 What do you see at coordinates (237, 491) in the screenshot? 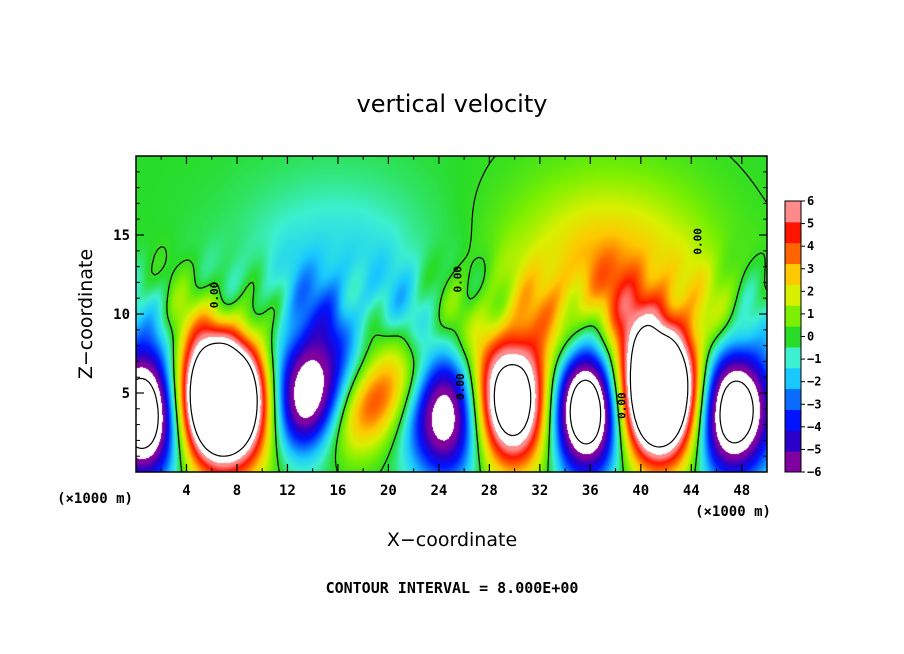
I see `x-tick-label: 8` at bounding box center [237, 491].